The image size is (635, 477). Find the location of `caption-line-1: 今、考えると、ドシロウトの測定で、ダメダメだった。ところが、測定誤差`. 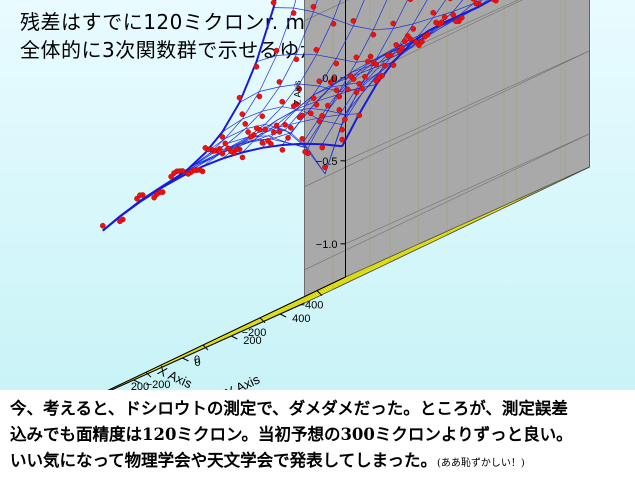

caption-line-1: 今、考えると、ドシロウトの測定で、ダメダメだった。ところが、測定誤差 is located at coordinates (289, 408).